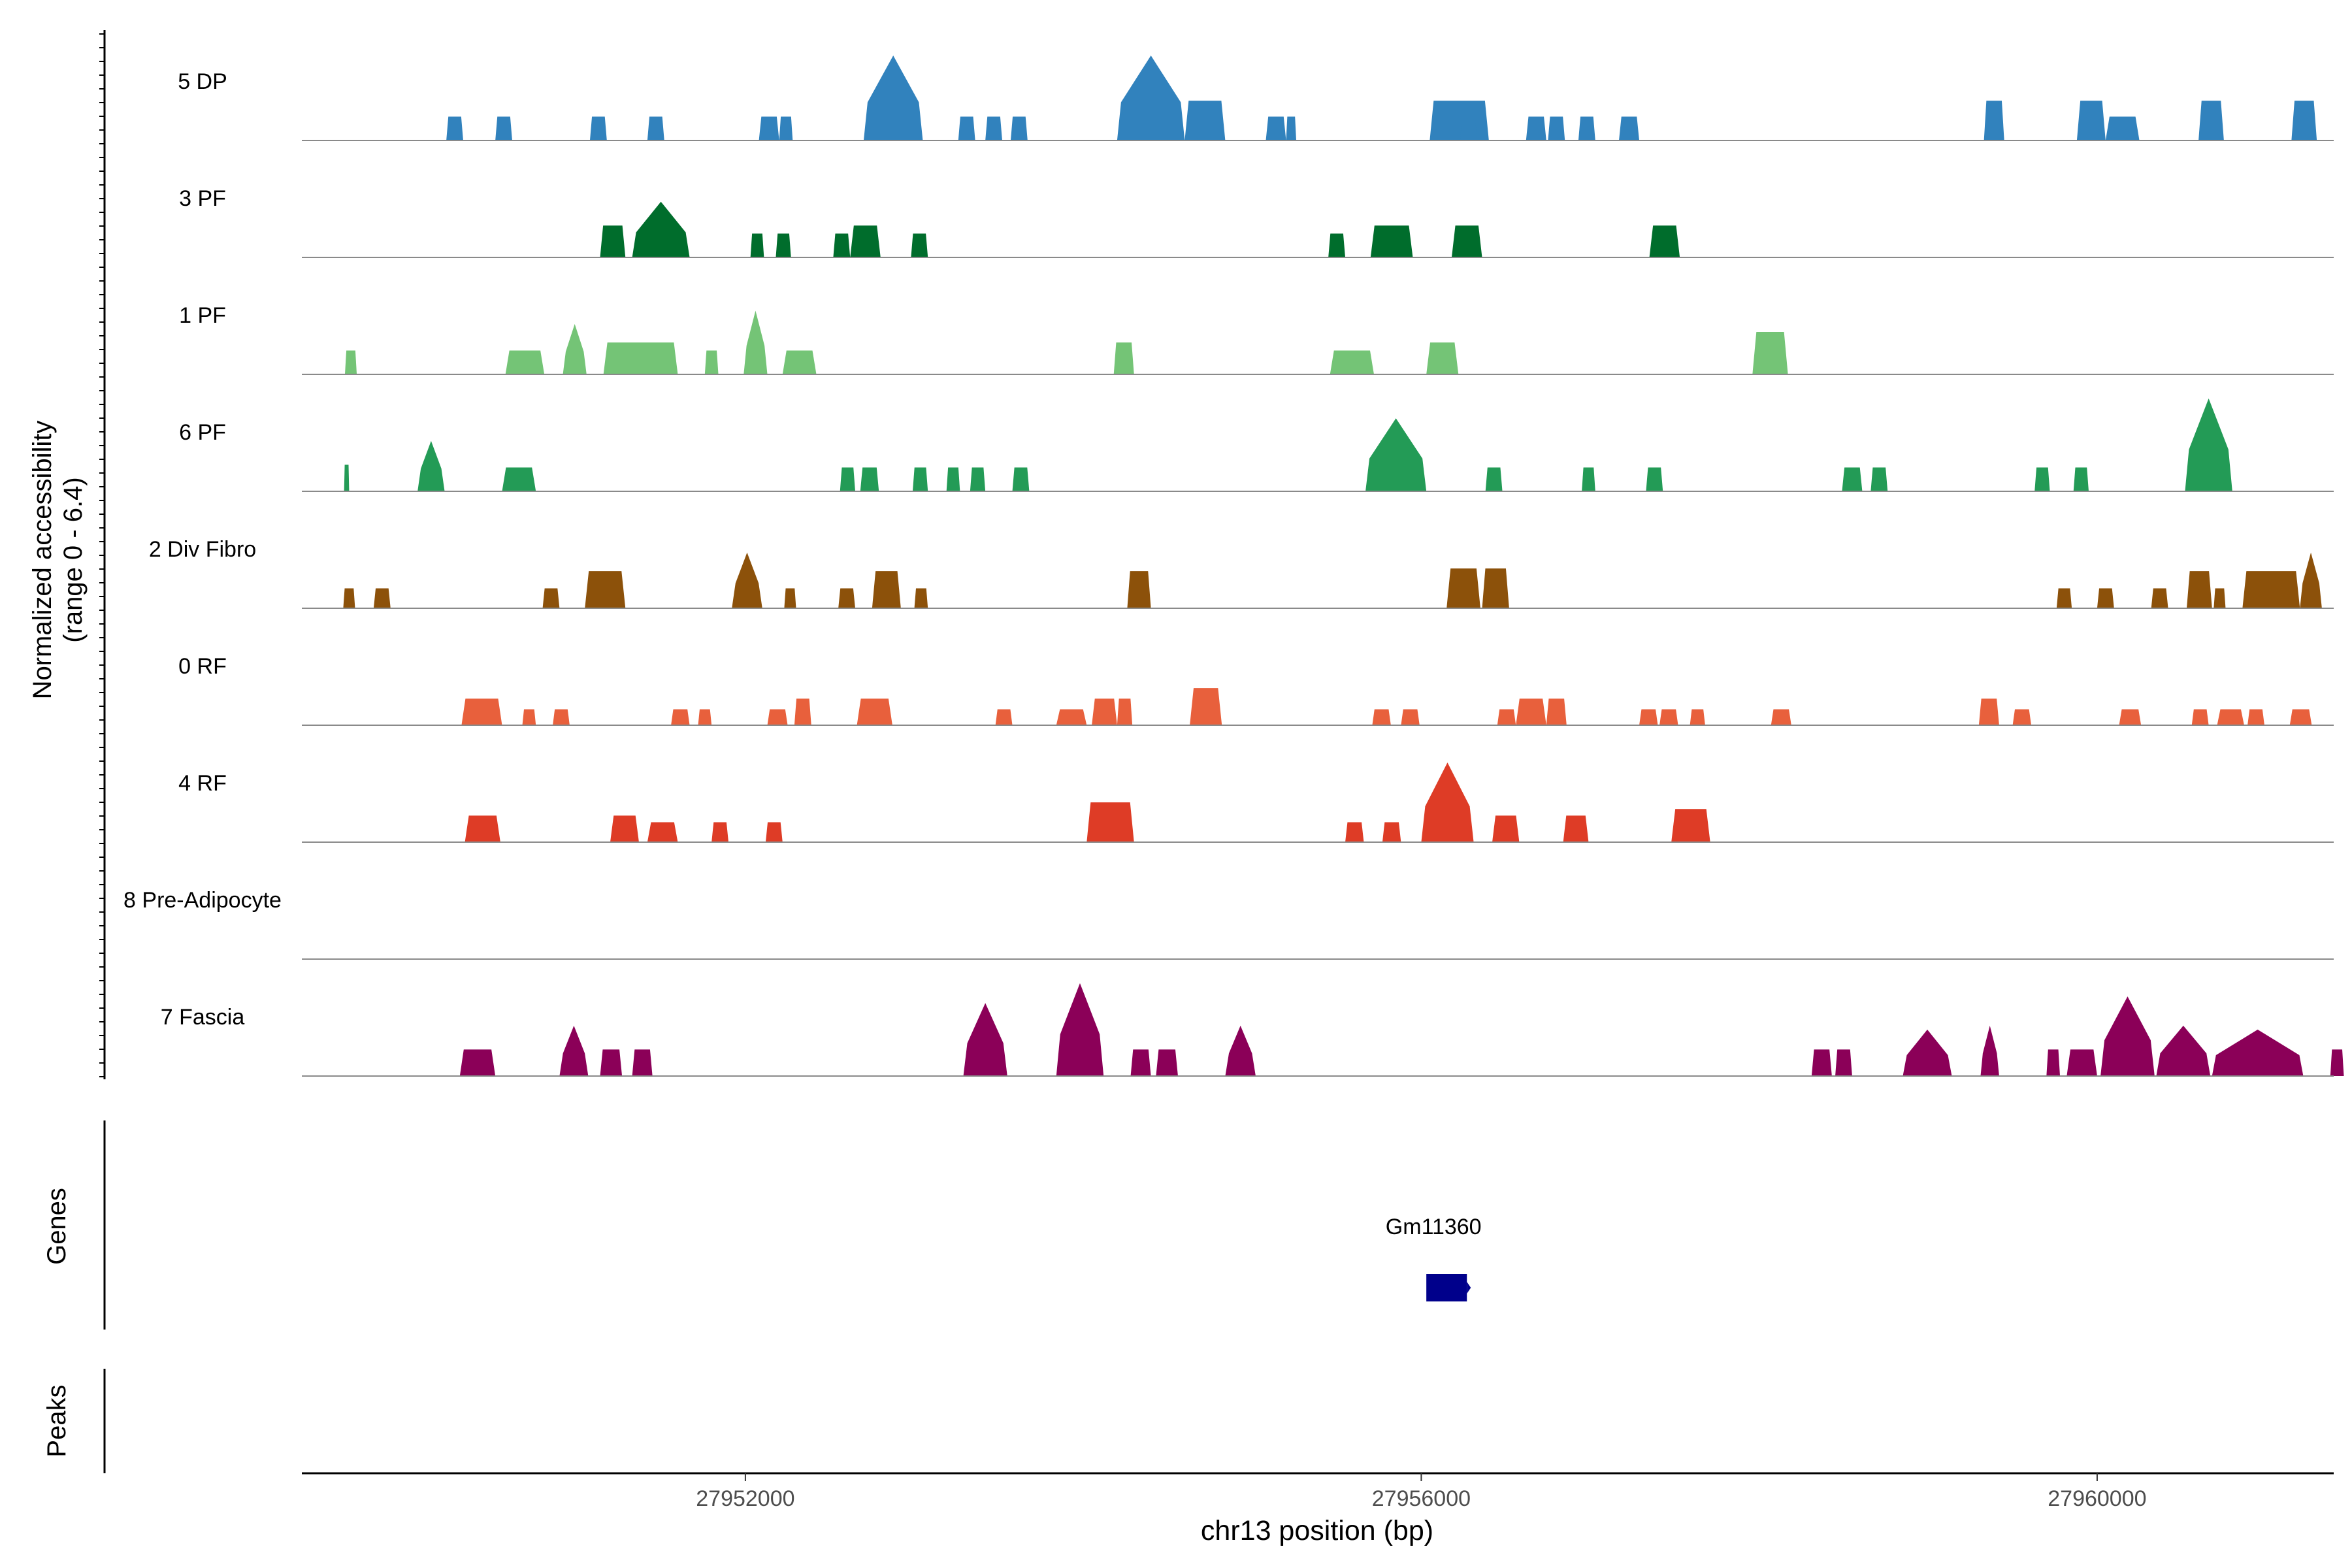  What do you see at coordinates (203, 1017) in the screenshot?
I see `track-label: 7 Fascia` at bounding box center [203, 1017].